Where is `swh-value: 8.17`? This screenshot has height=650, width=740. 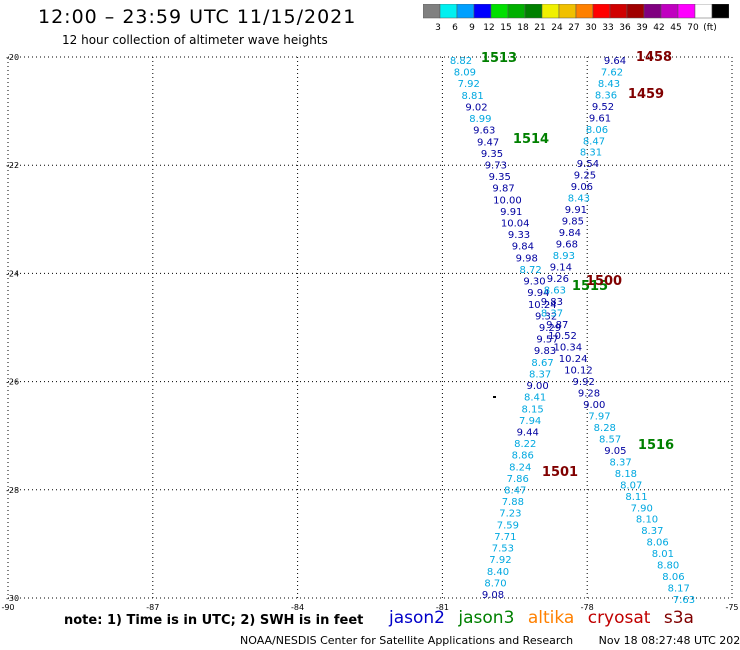 swh-value: 8.17 is located at coordinates (679, 589).